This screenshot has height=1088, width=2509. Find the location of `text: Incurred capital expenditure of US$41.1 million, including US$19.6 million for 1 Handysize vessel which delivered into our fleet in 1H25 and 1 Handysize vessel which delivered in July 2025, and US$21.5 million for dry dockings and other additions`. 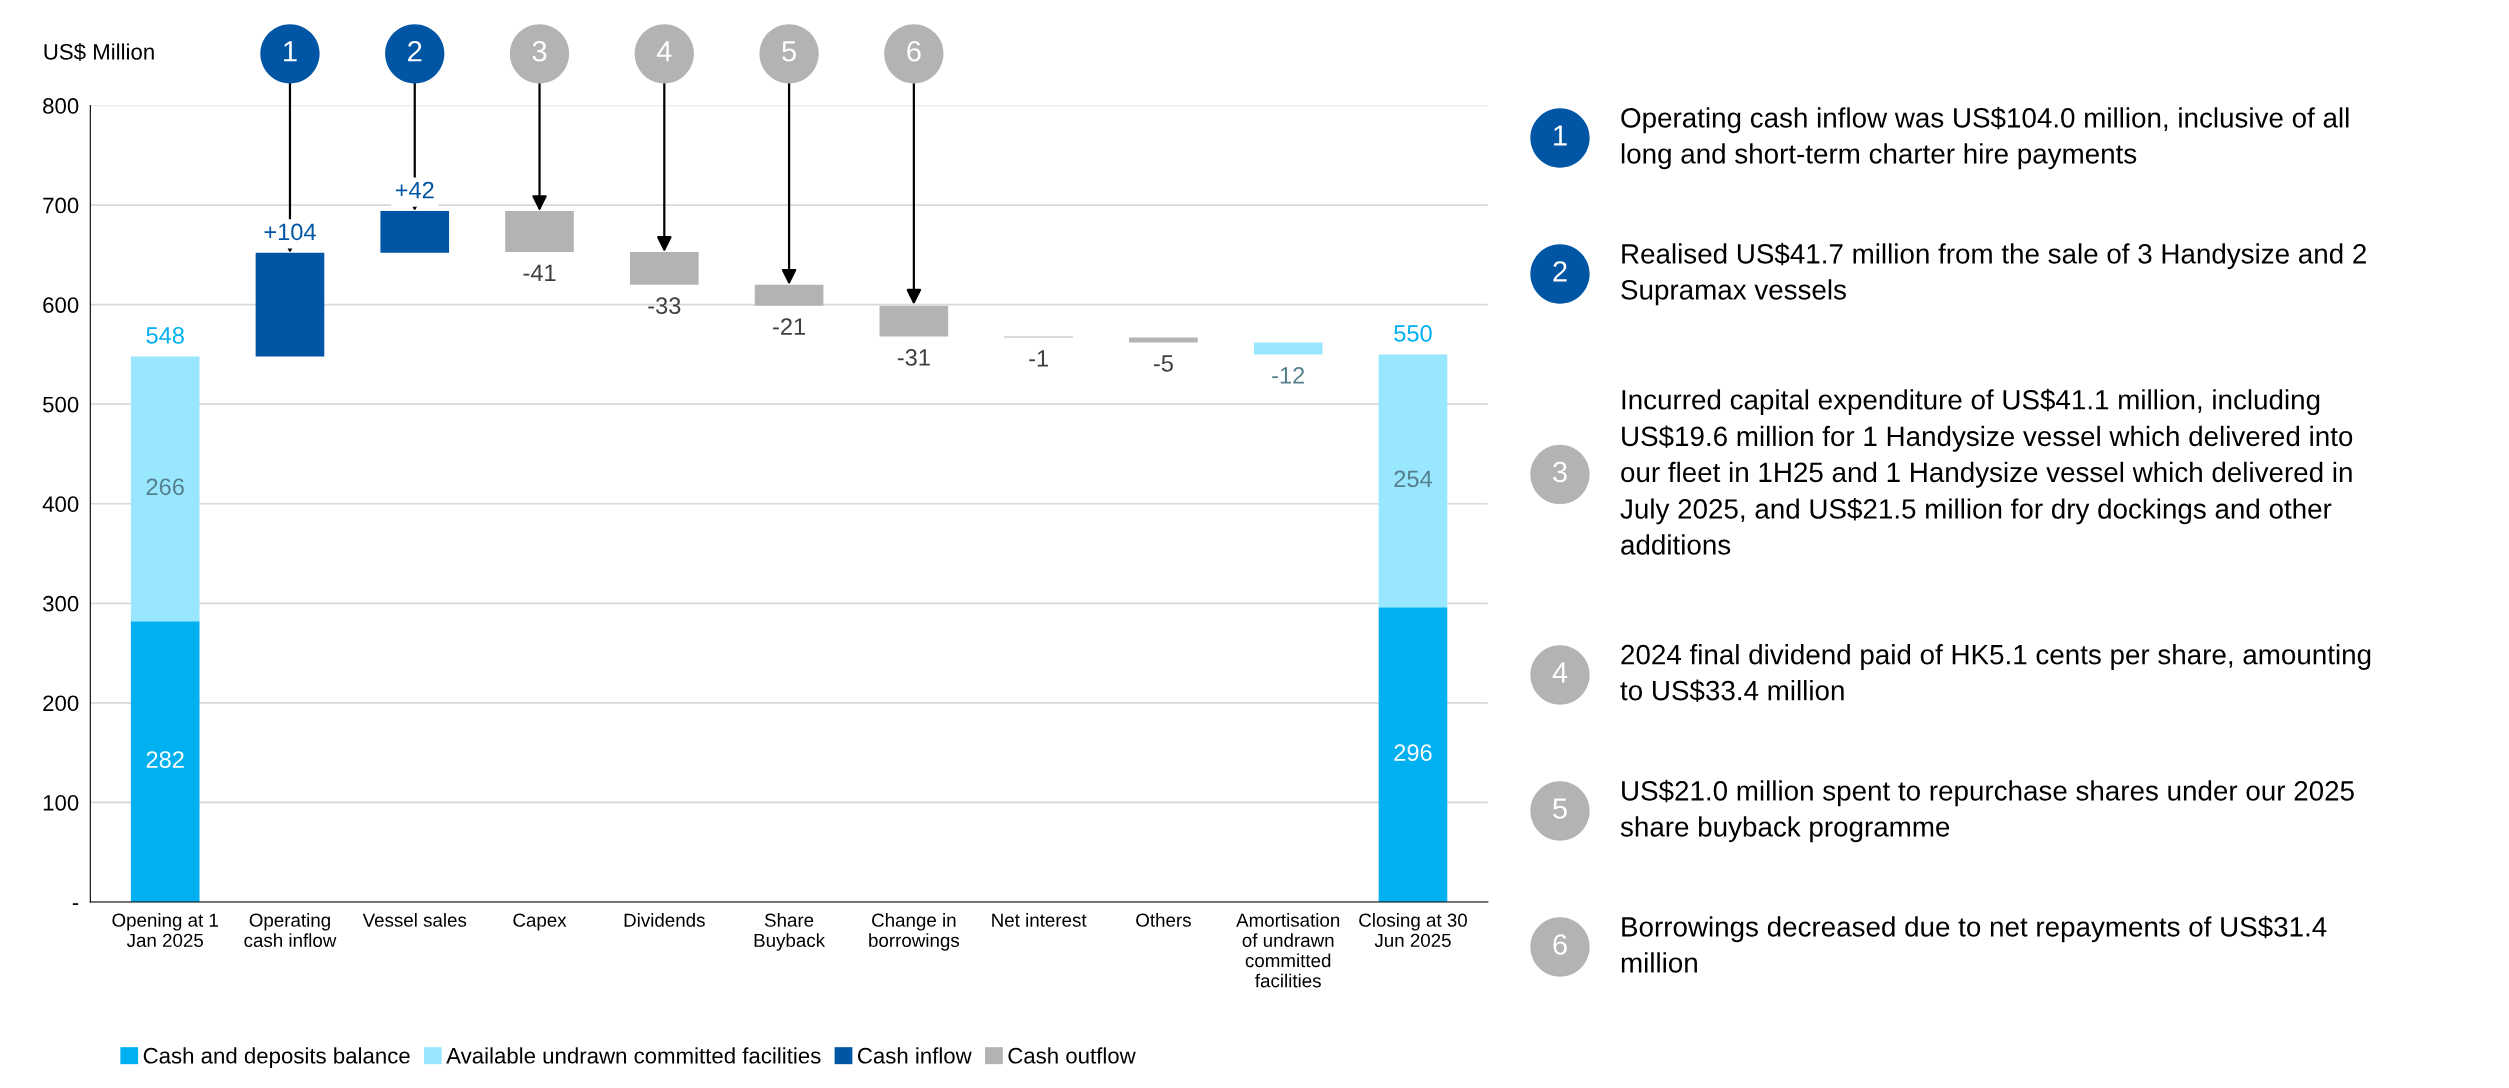

text: Incurred capital expenditure of US$41.1 million, including US$19.6 million for 1 Handysize vessel which delivered into our fleet in 1H25 and 1 Handysize vessel which delivered in July 2025, and US$21.5 million for dry dockings and other additions is located at coordinates (1986, 471).